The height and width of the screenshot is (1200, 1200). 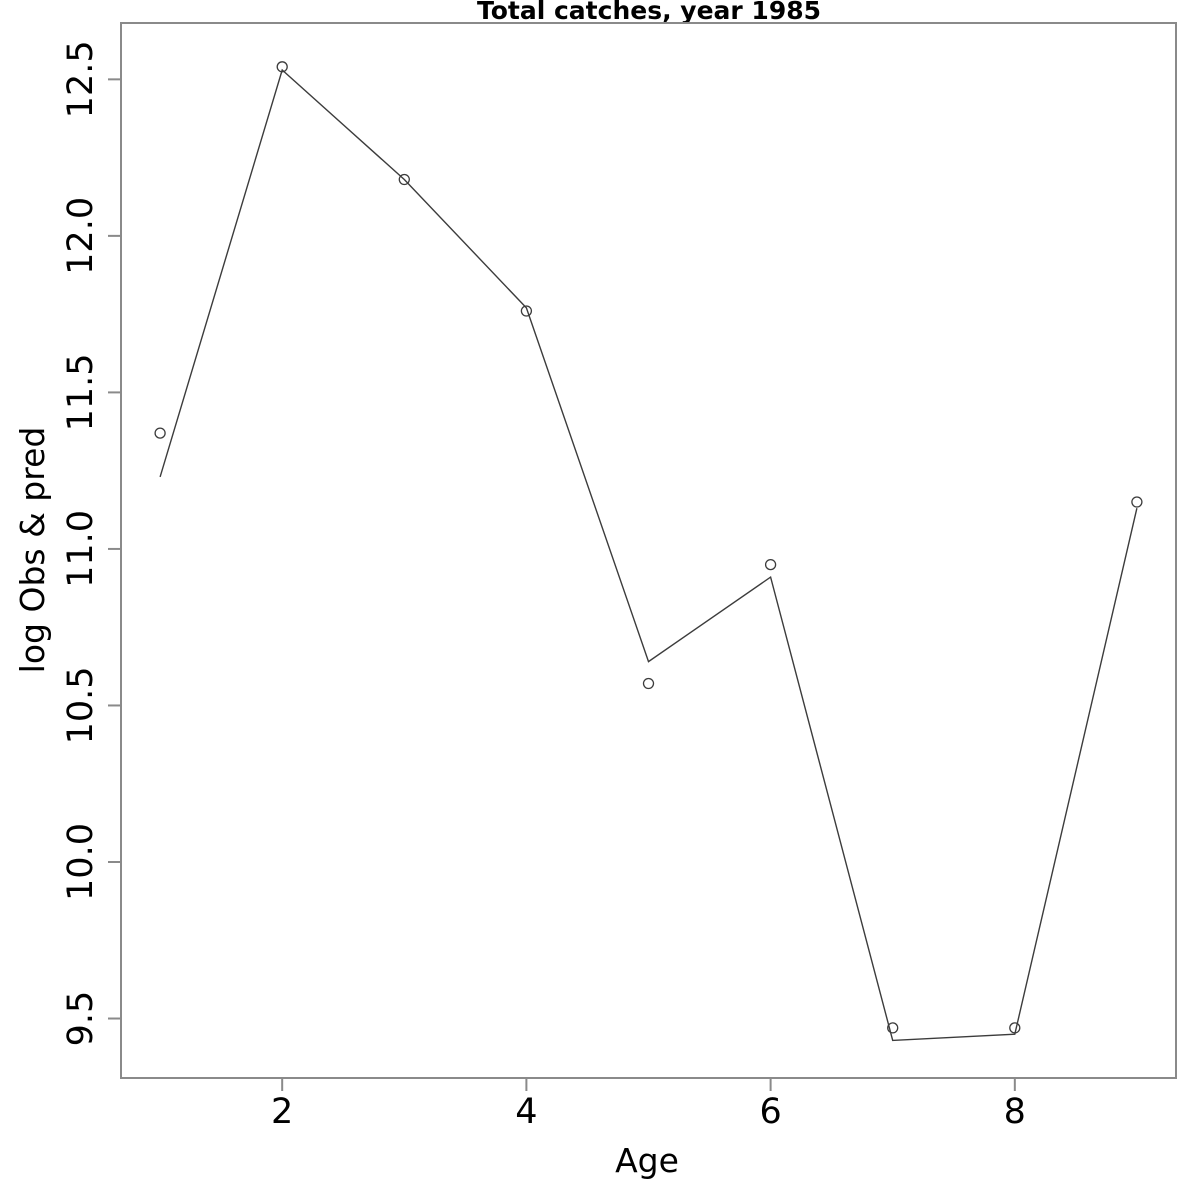 I want to click on y-tick-label: 11.0, so click(x=81, y=549).